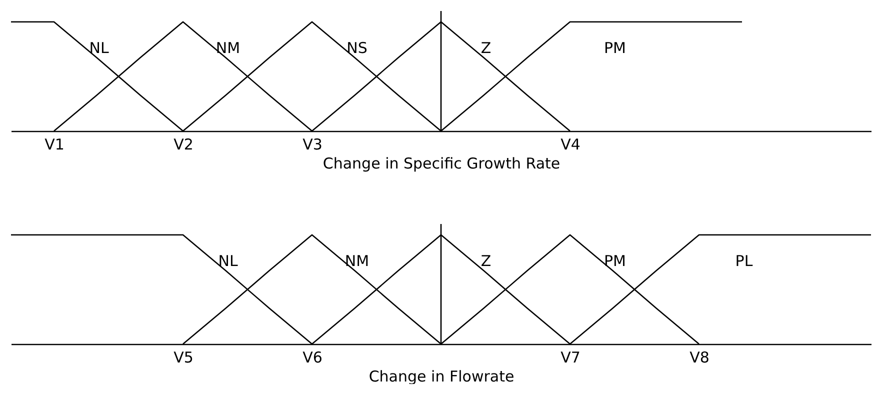  What do you see at coordinates (570, 145) in the screenshot?
I see `x-tick-label: V4` at bounding box center [570, 145].